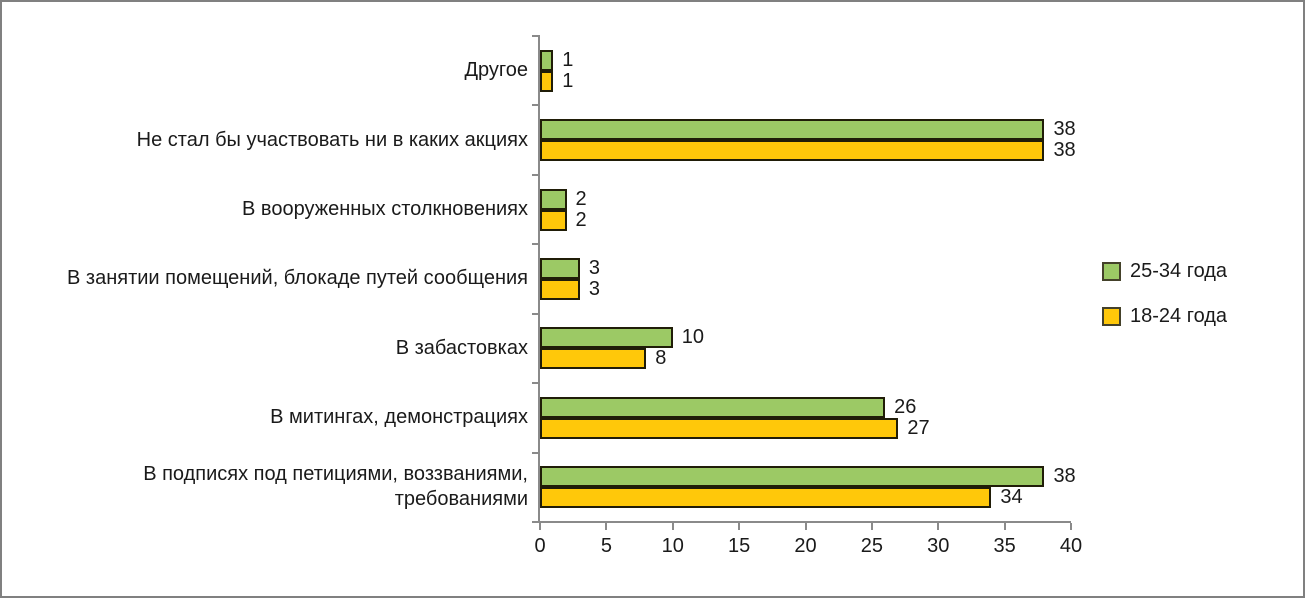 This screenshot has height=598, width=1305. Describe the element at coordinates (672, 546) in the screenshot. I see `x-axis-tick-label: 10` at that location.